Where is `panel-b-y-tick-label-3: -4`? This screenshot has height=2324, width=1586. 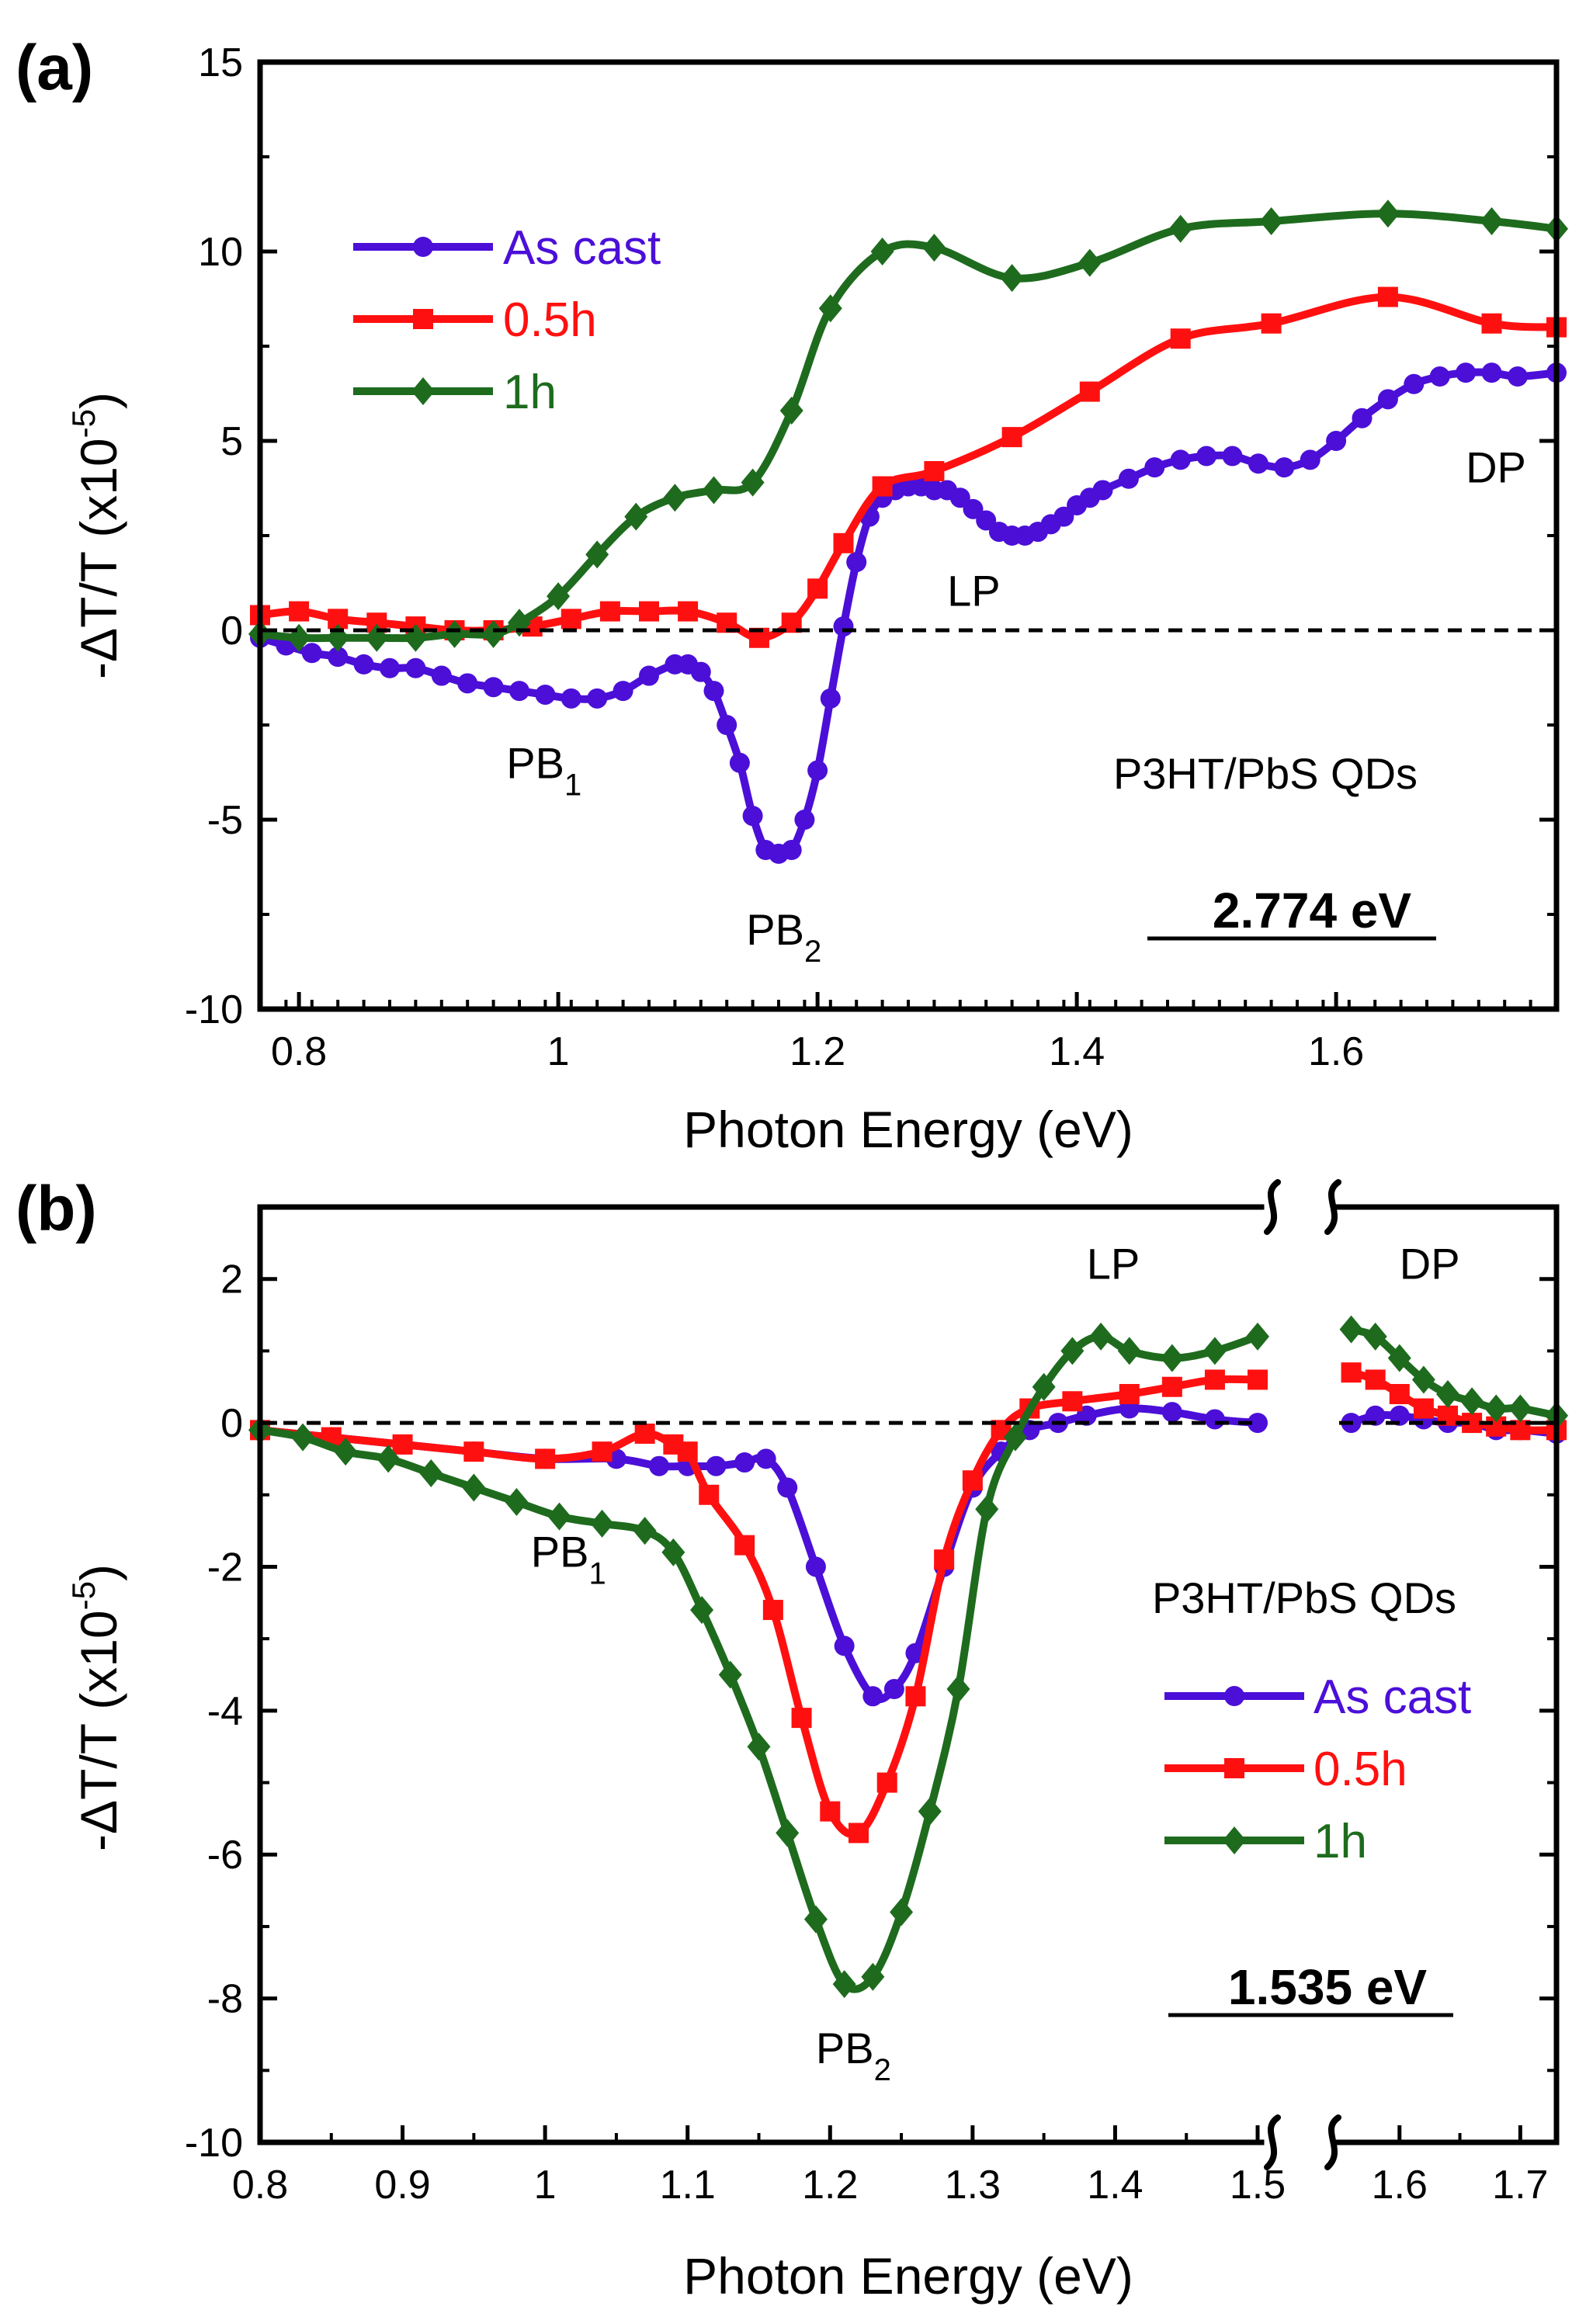 panel-b-y-tick-label-3: -4 is located at coordinates (225, 1712).